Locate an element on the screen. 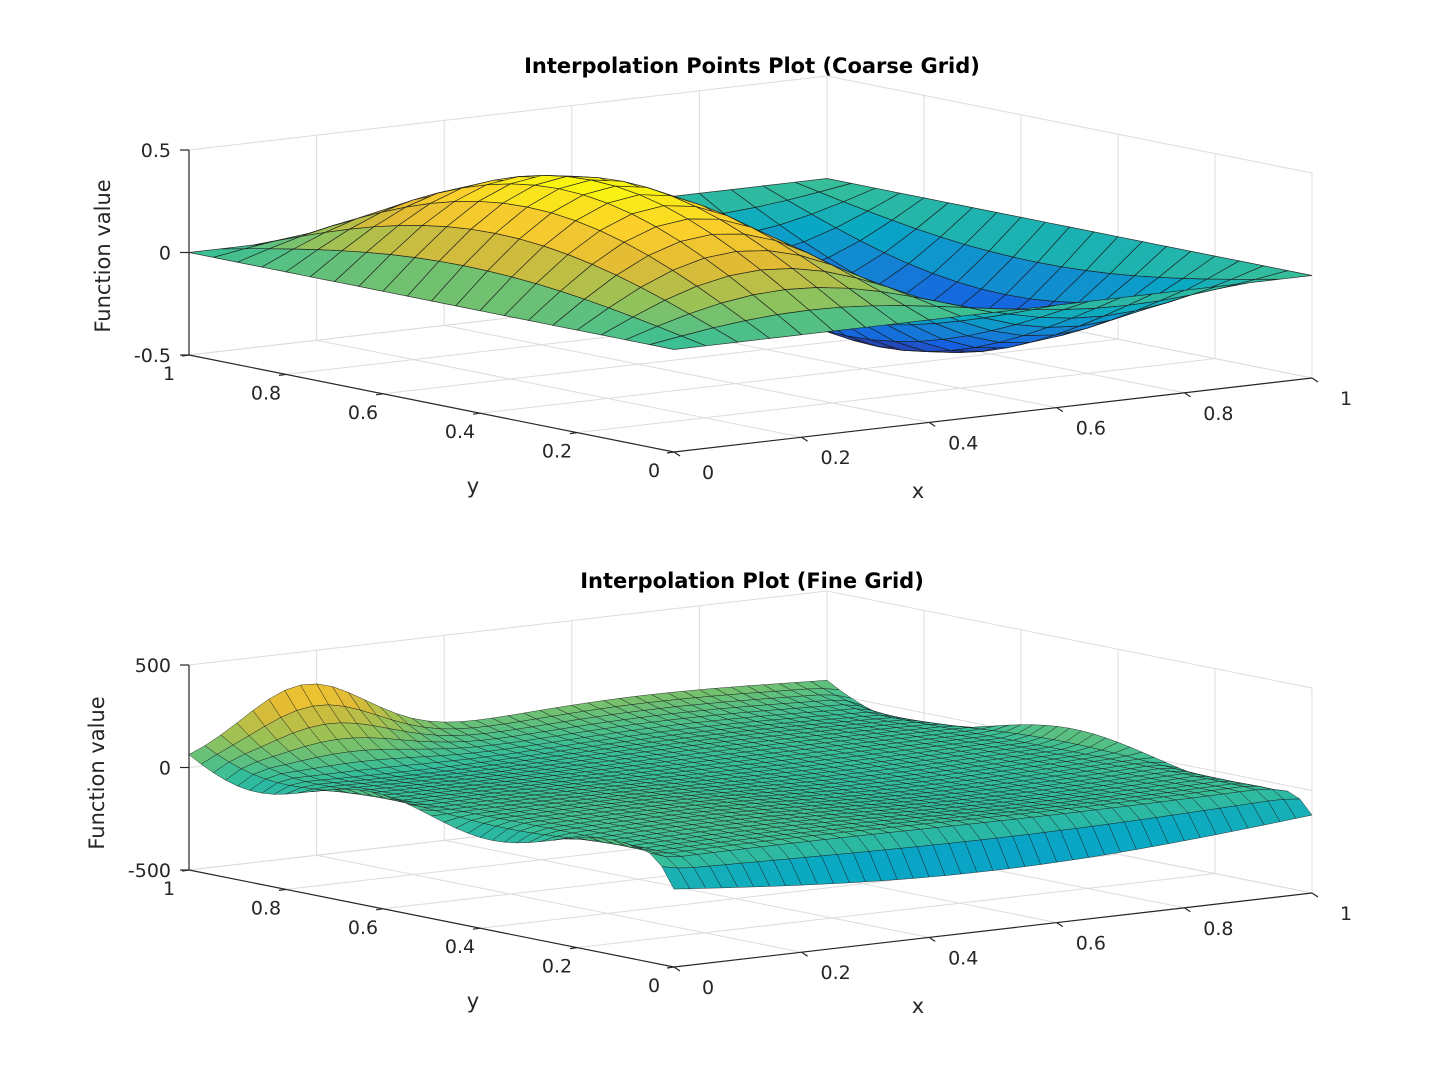 This screenshot has width=1452, height=1089. surface-plot is located at coordinates (750, 264).